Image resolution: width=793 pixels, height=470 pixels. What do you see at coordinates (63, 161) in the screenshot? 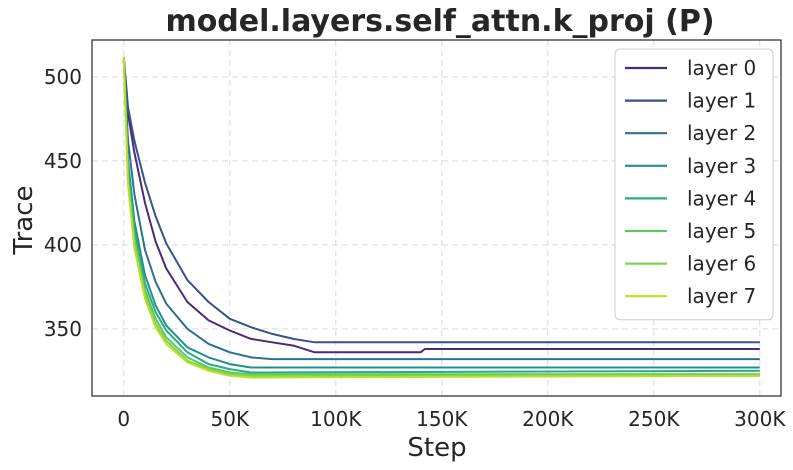
I see `y-tick-label: 450` at bounding box center [63, 161].